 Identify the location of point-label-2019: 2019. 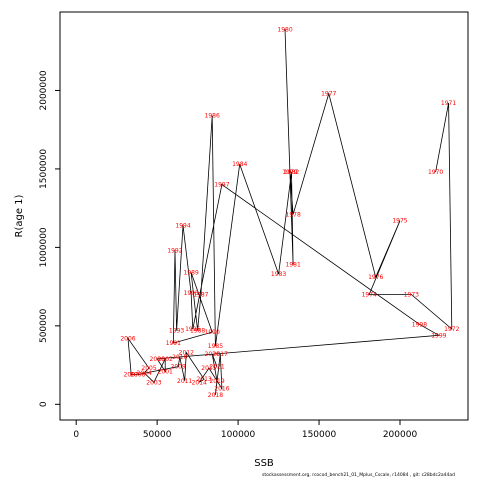
(216, 381).